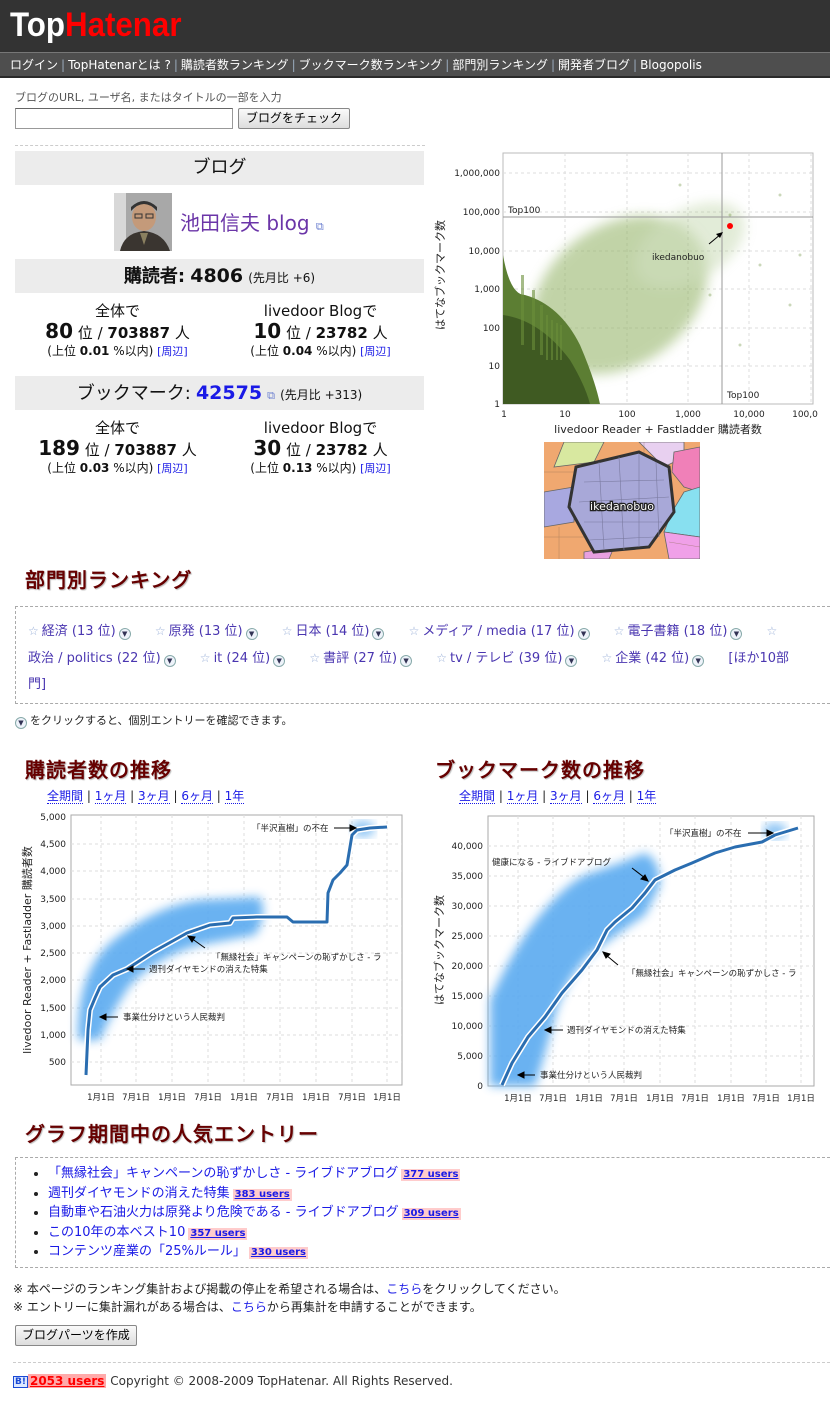  I want to click on person-photo-icon, so click(143, 222).